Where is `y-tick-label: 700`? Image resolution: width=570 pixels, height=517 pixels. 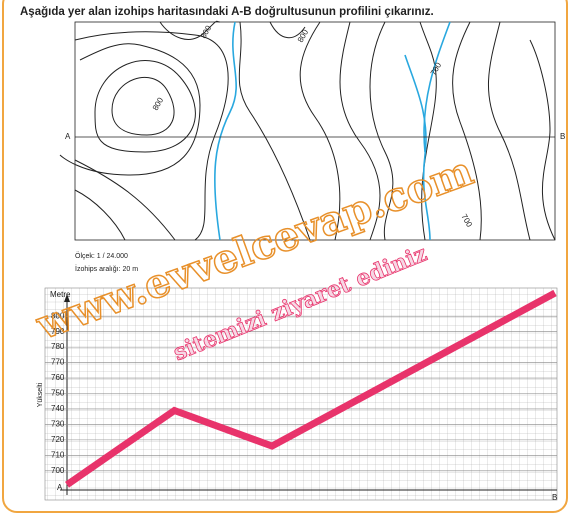
y-tick-label: 700 is located at coordinates (58, 470).